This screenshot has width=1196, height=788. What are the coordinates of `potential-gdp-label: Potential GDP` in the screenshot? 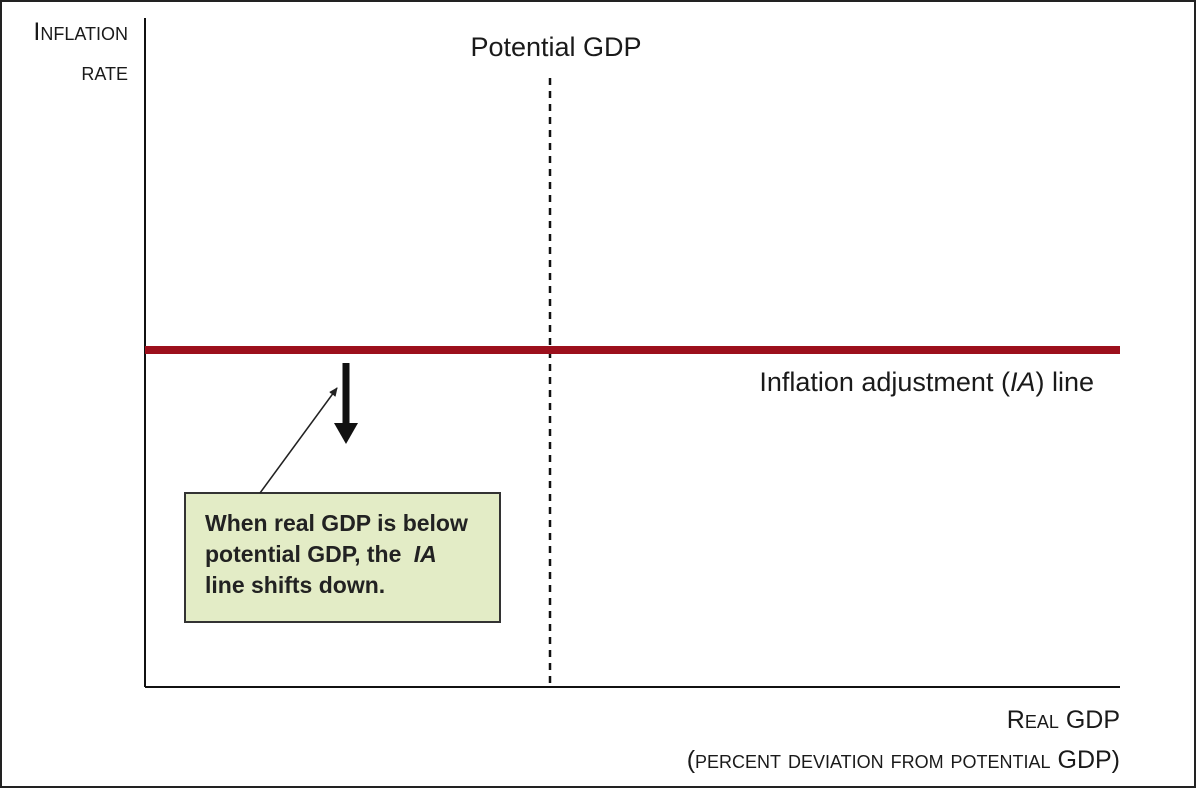 It's located at (555, 47).